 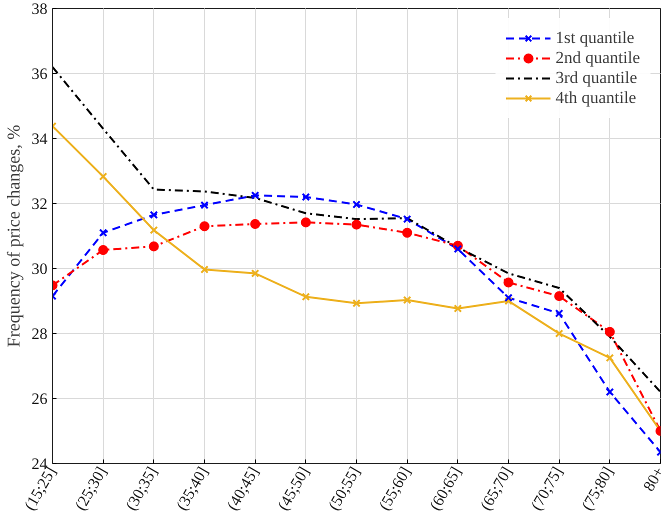 What do you see at coordinates (595, 98) in the screenshot?
I see `legend-label: 4th quantile` at bounding box center [595, 98].